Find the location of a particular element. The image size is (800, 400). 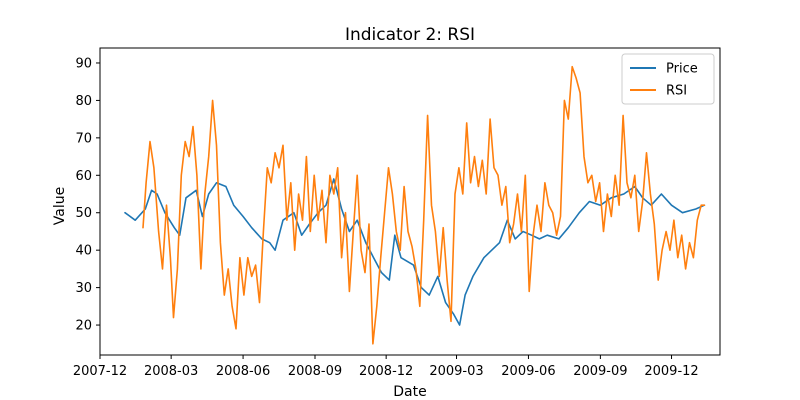

y-tick-label: 70 is located at coordinates (83, 138).